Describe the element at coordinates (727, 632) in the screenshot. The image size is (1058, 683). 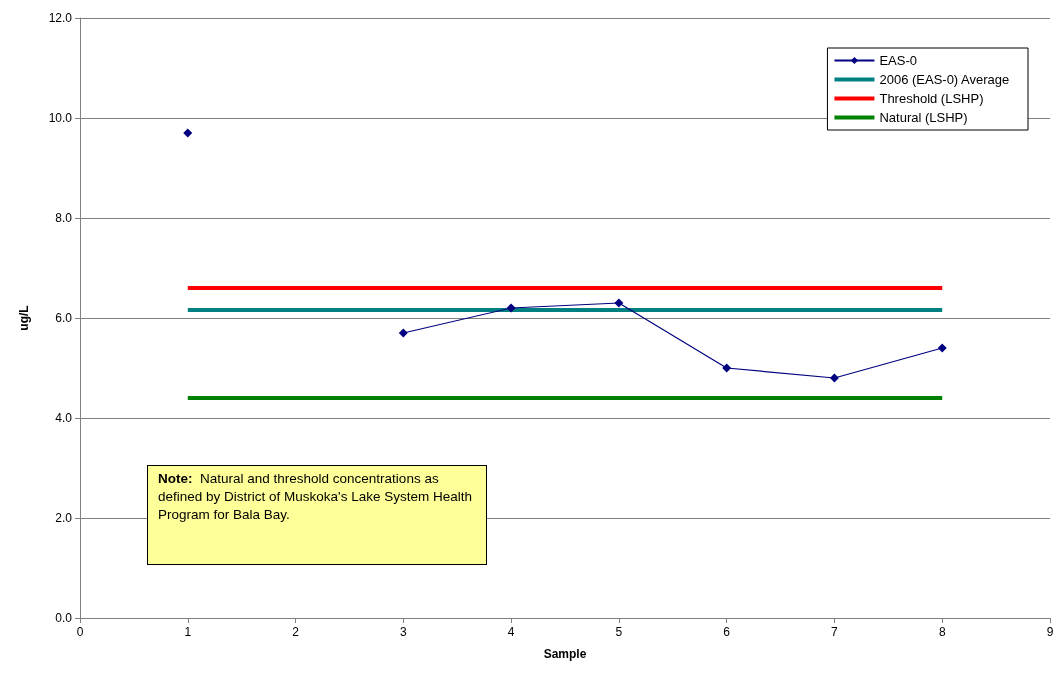
I see `x-tick-label: 6` at that location.